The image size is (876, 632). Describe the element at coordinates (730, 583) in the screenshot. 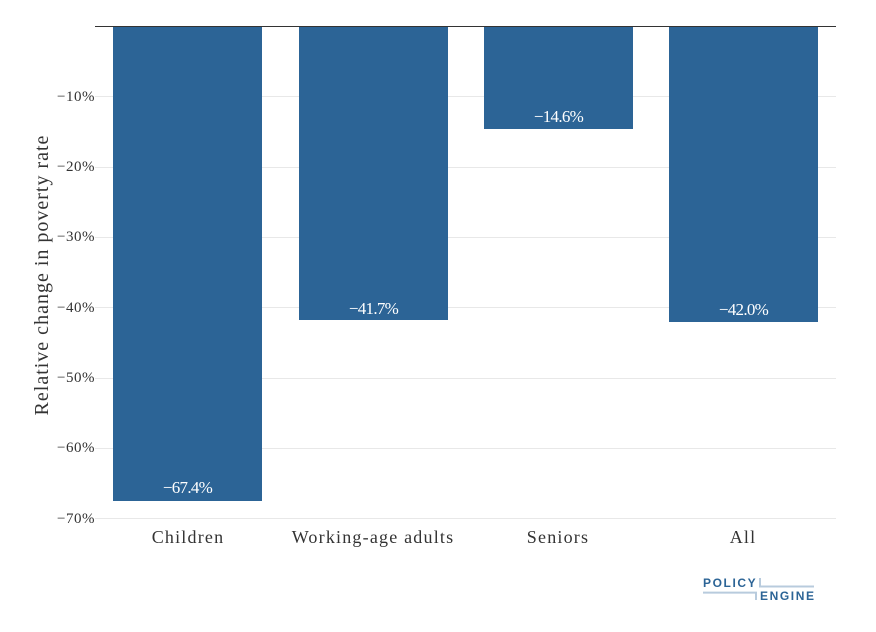

I see `svg-text: POLICY` at that location.